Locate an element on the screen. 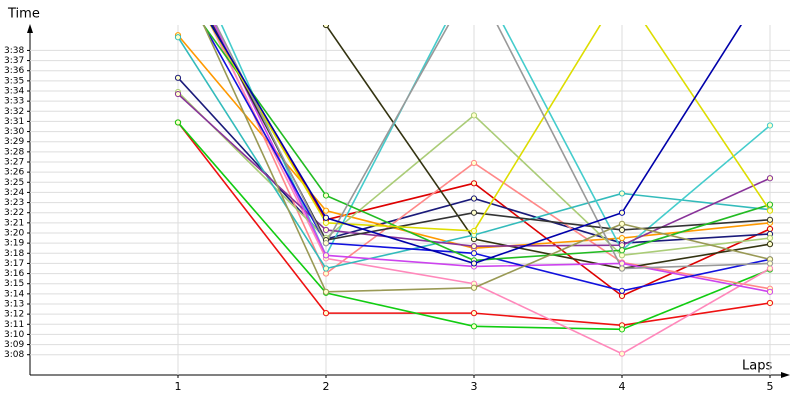  y-tick-label: 3:21 is located at coordinates (14, 223).